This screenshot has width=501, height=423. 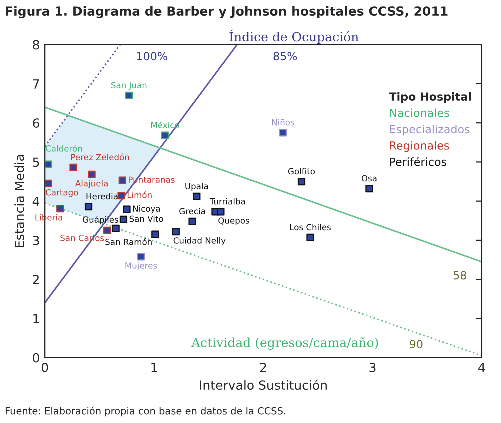 I want to click on y-tick-label: 4, so click(x=36, y=201).